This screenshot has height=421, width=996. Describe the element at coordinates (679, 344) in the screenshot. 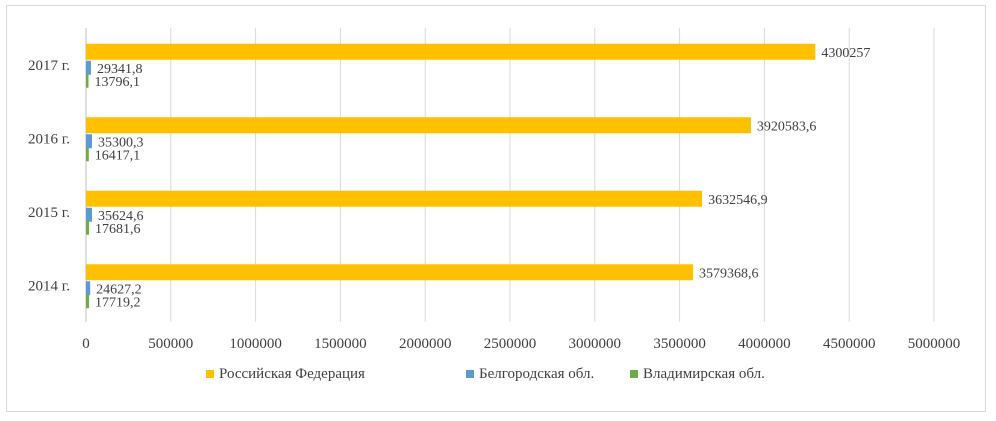

I see `x-tick-label: 3500000` at that location.